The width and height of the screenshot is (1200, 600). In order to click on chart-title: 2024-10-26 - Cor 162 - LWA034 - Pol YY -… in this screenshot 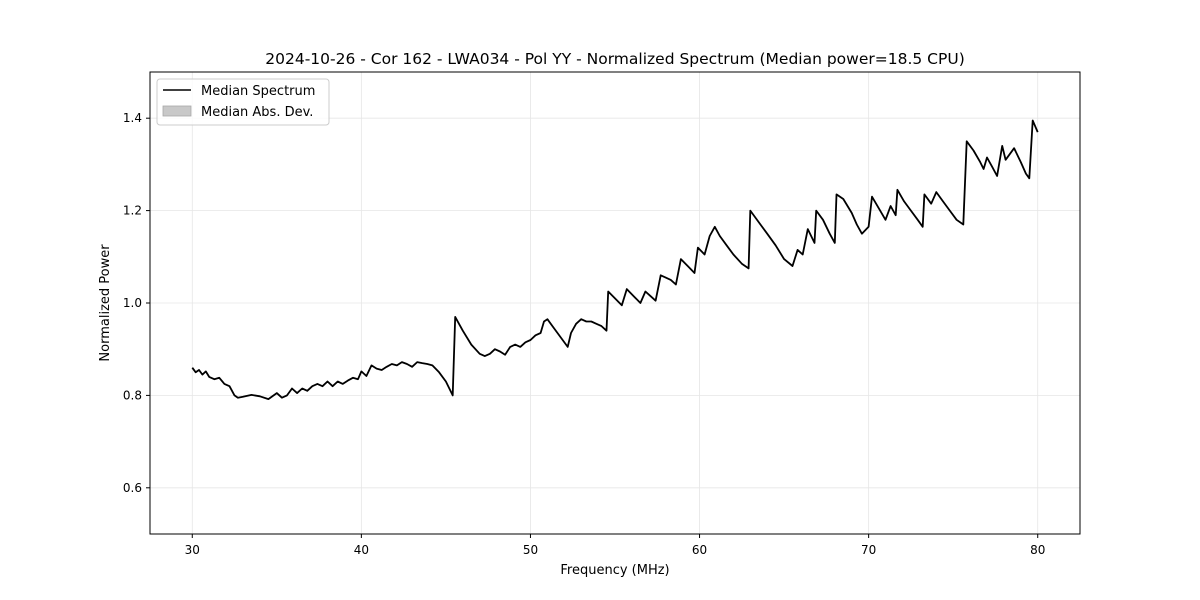, I will do `click(615, 59)`.